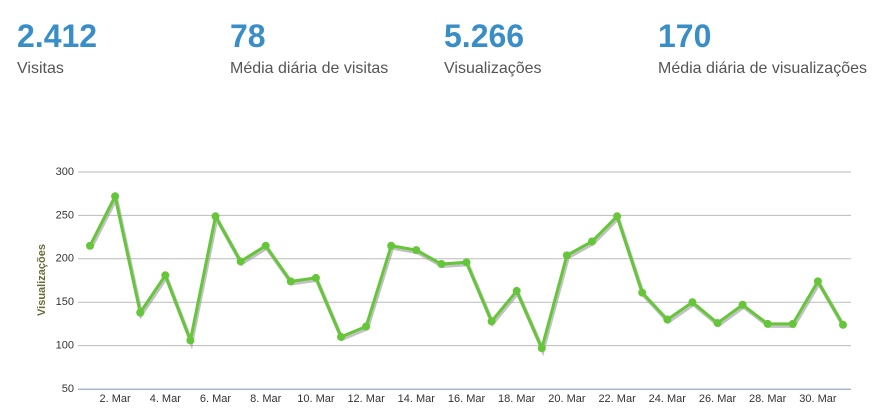  What do you see at coordinates (484, 36) in the screenshot?
I see `stat-value: 5.266` at bounding box center [484, 36].